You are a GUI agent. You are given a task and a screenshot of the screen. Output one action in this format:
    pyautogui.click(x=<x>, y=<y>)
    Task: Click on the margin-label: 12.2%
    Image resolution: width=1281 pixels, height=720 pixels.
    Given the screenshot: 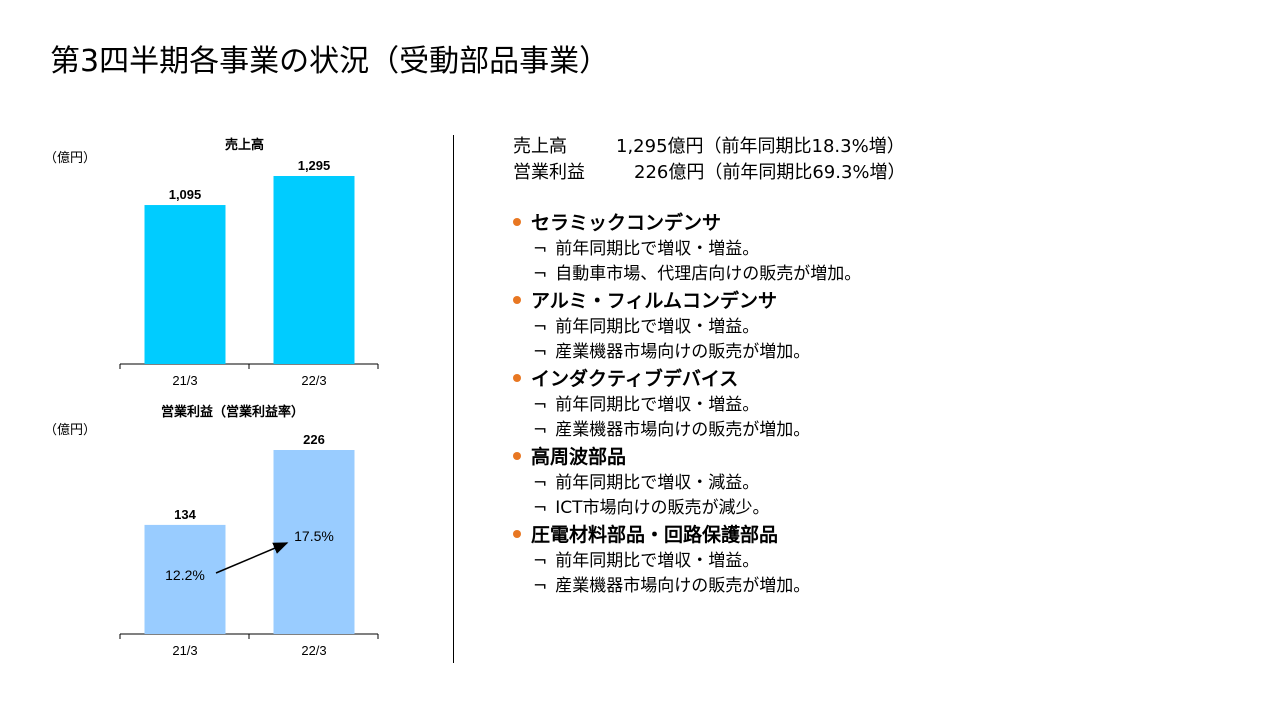 What is the action you would take?
    pyautogui.click(x=185, y=575)
    